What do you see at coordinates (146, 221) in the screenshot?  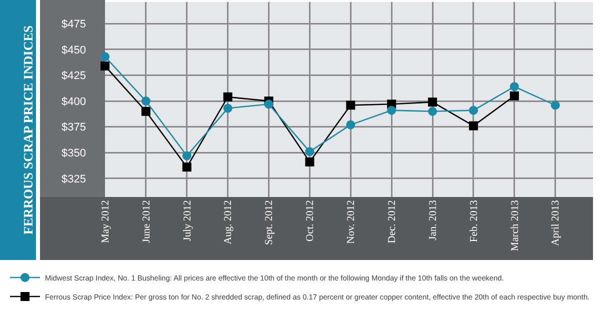 I see `x-tick-label: June 2012` at bounding box center [146, 221].